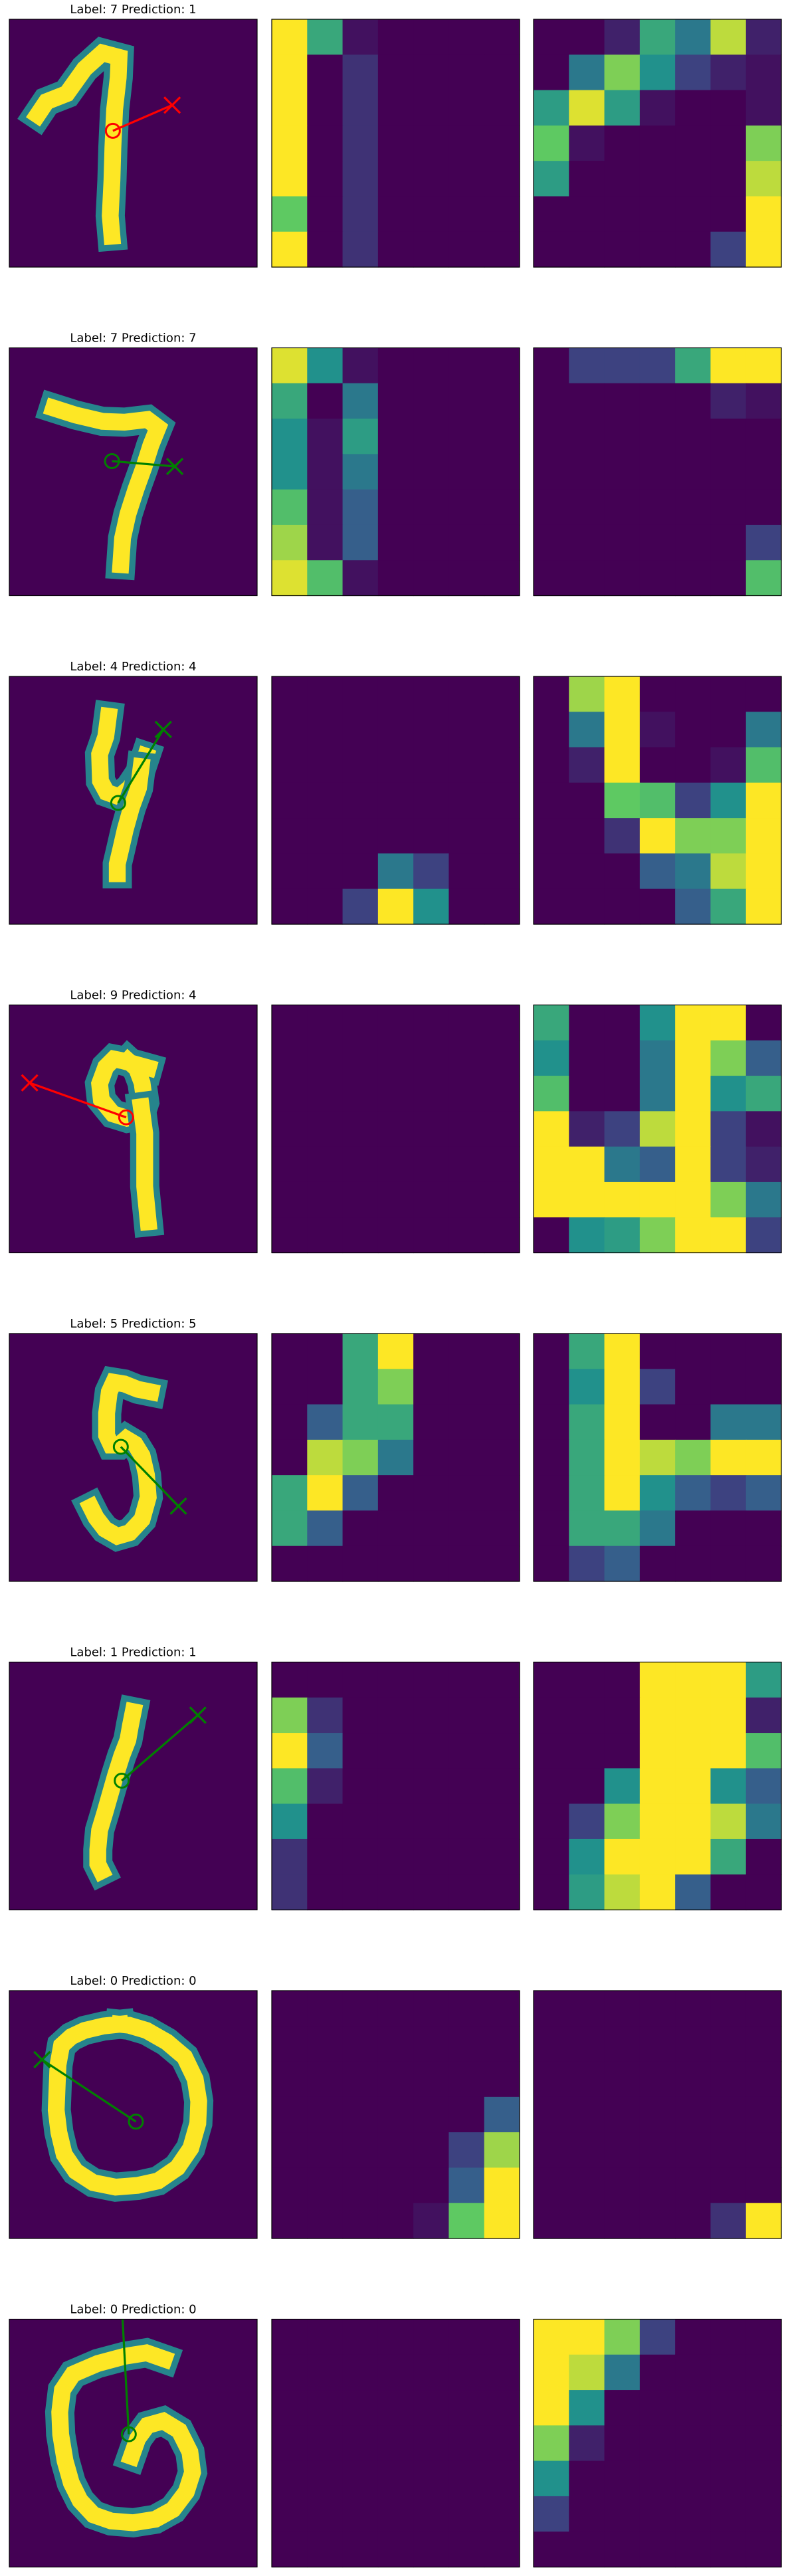 The width and height of the screenshot is (790, 2576). I want to click on right-heatmap-panel, so click(657, 1129).